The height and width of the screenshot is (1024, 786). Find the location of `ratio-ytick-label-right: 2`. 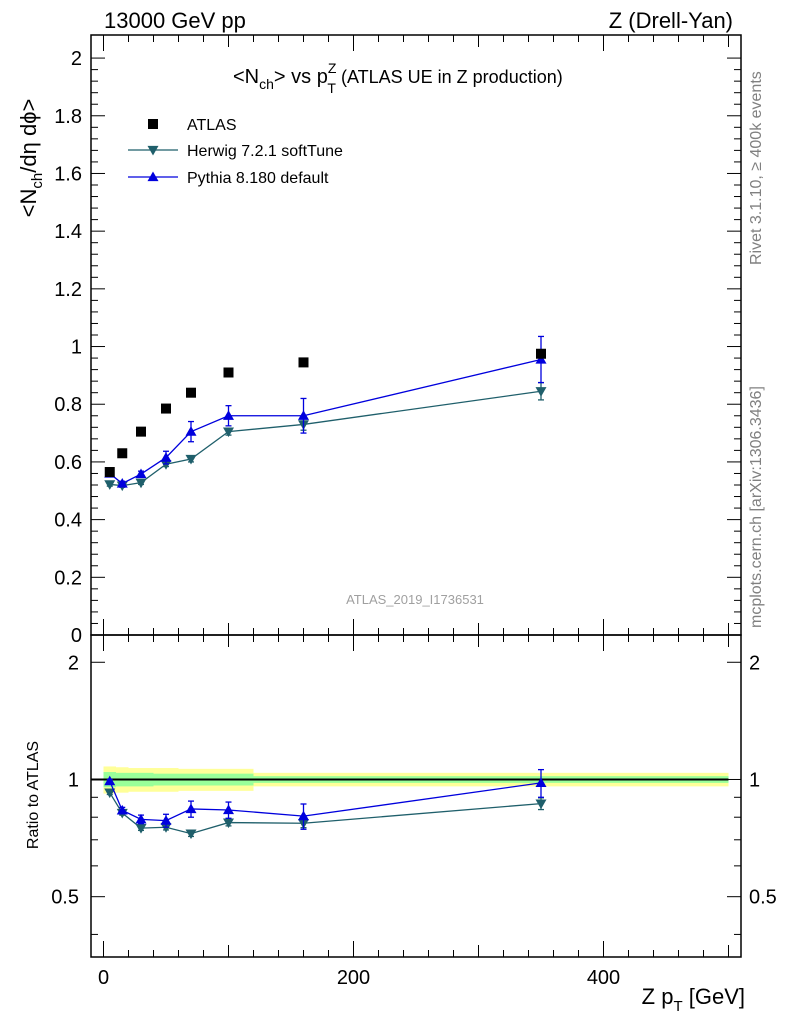

ratio-ytick-label-right: 2 is located at coordinates (754, 663).